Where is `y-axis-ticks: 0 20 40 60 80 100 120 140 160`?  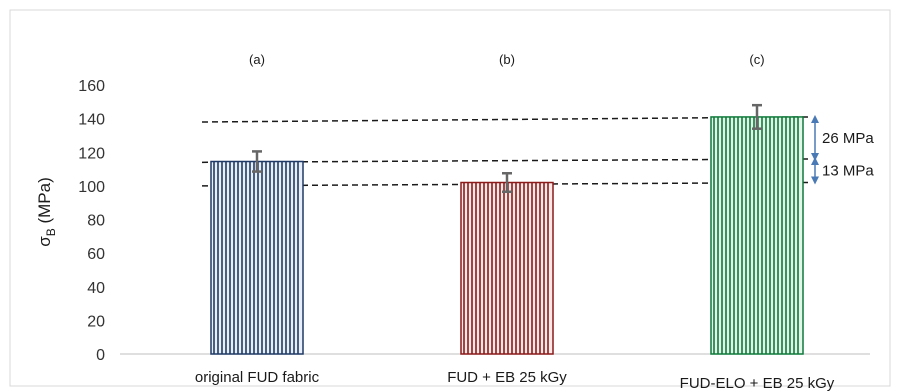 y-axis-ticks: 0 20 40 60 80 100 120 140 160 is located at coordinates (91, 221).